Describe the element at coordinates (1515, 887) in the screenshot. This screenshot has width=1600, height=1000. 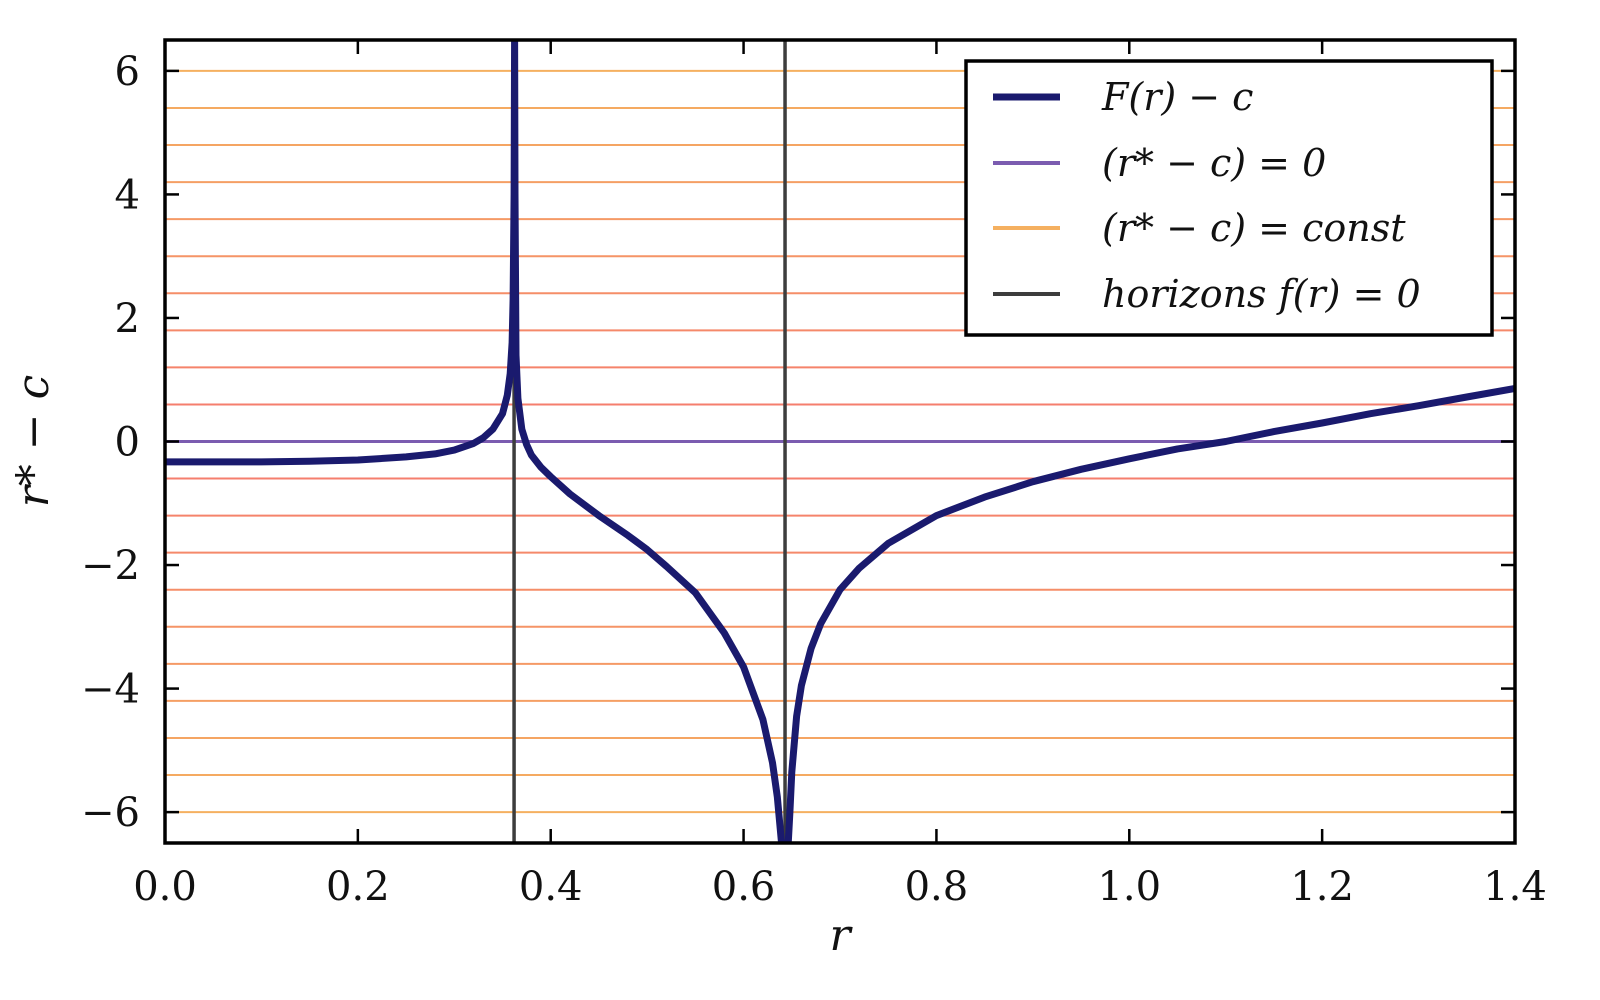
I see `x-tick-label: 1.4` at that location.